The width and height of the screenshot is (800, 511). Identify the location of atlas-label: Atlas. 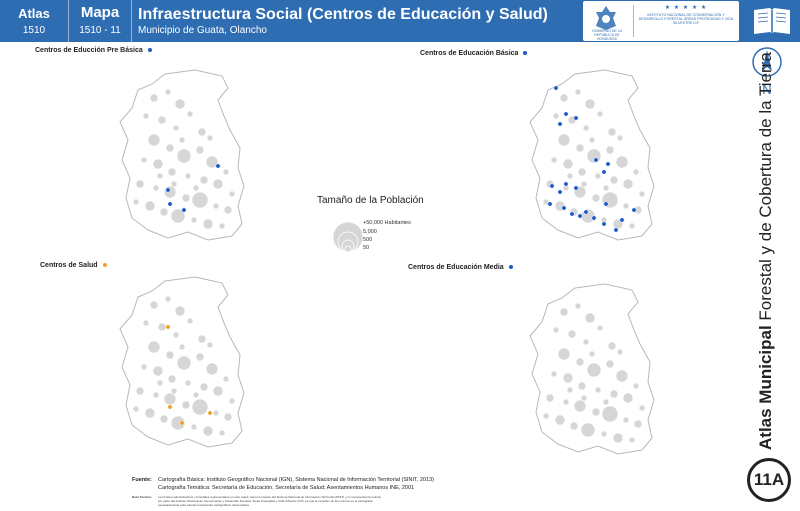
(34, 13).